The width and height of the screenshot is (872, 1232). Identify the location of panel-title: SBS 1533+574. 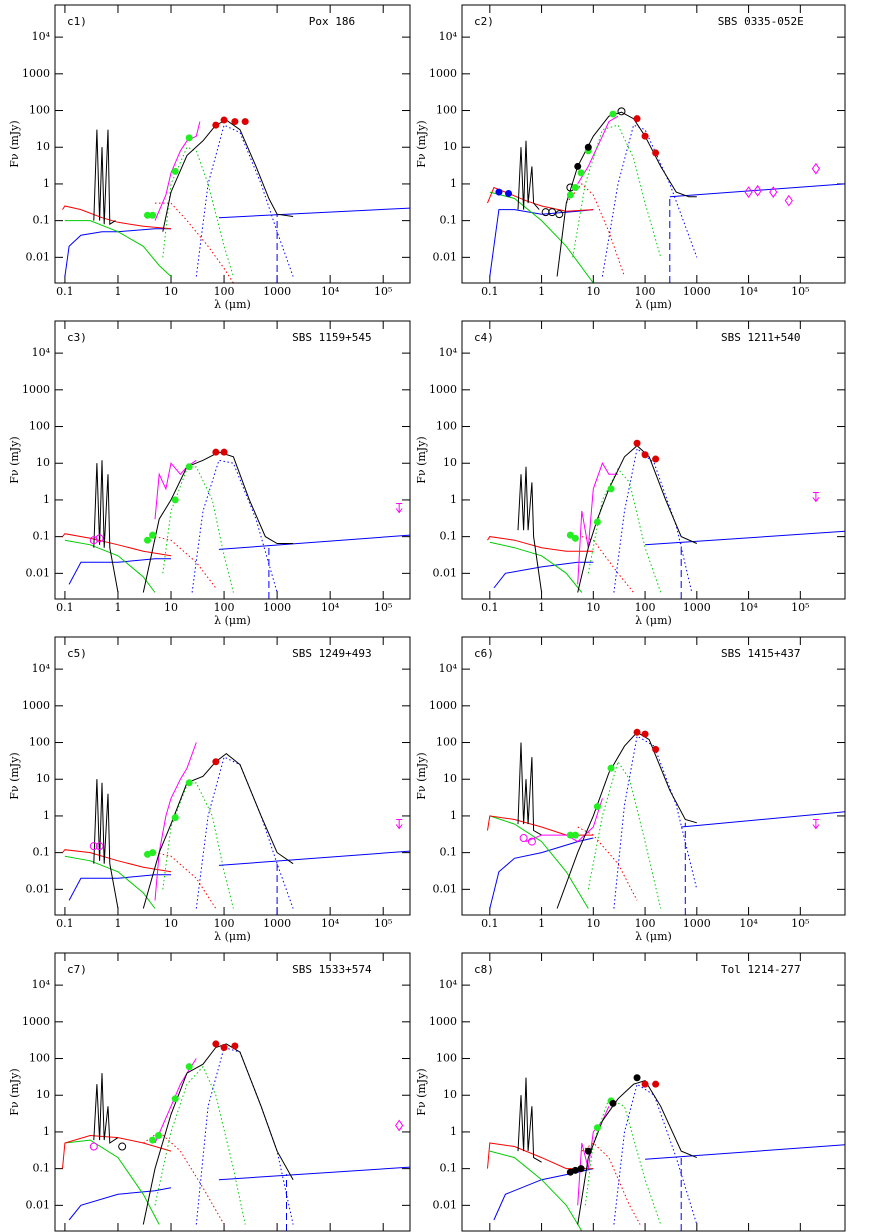
(332, 969).